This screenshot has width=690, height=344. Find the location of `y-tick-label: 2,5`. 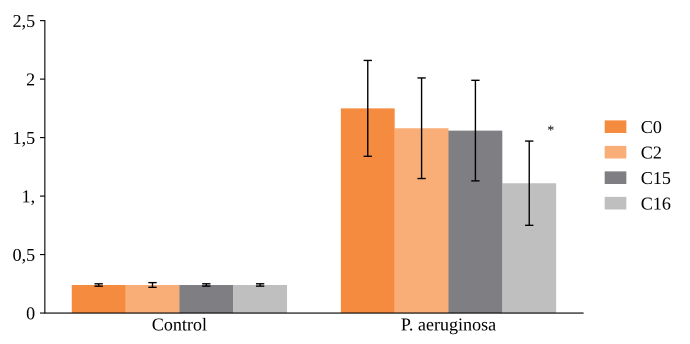

y-tick-label: 2,5 is located at coordinates (23, 22).